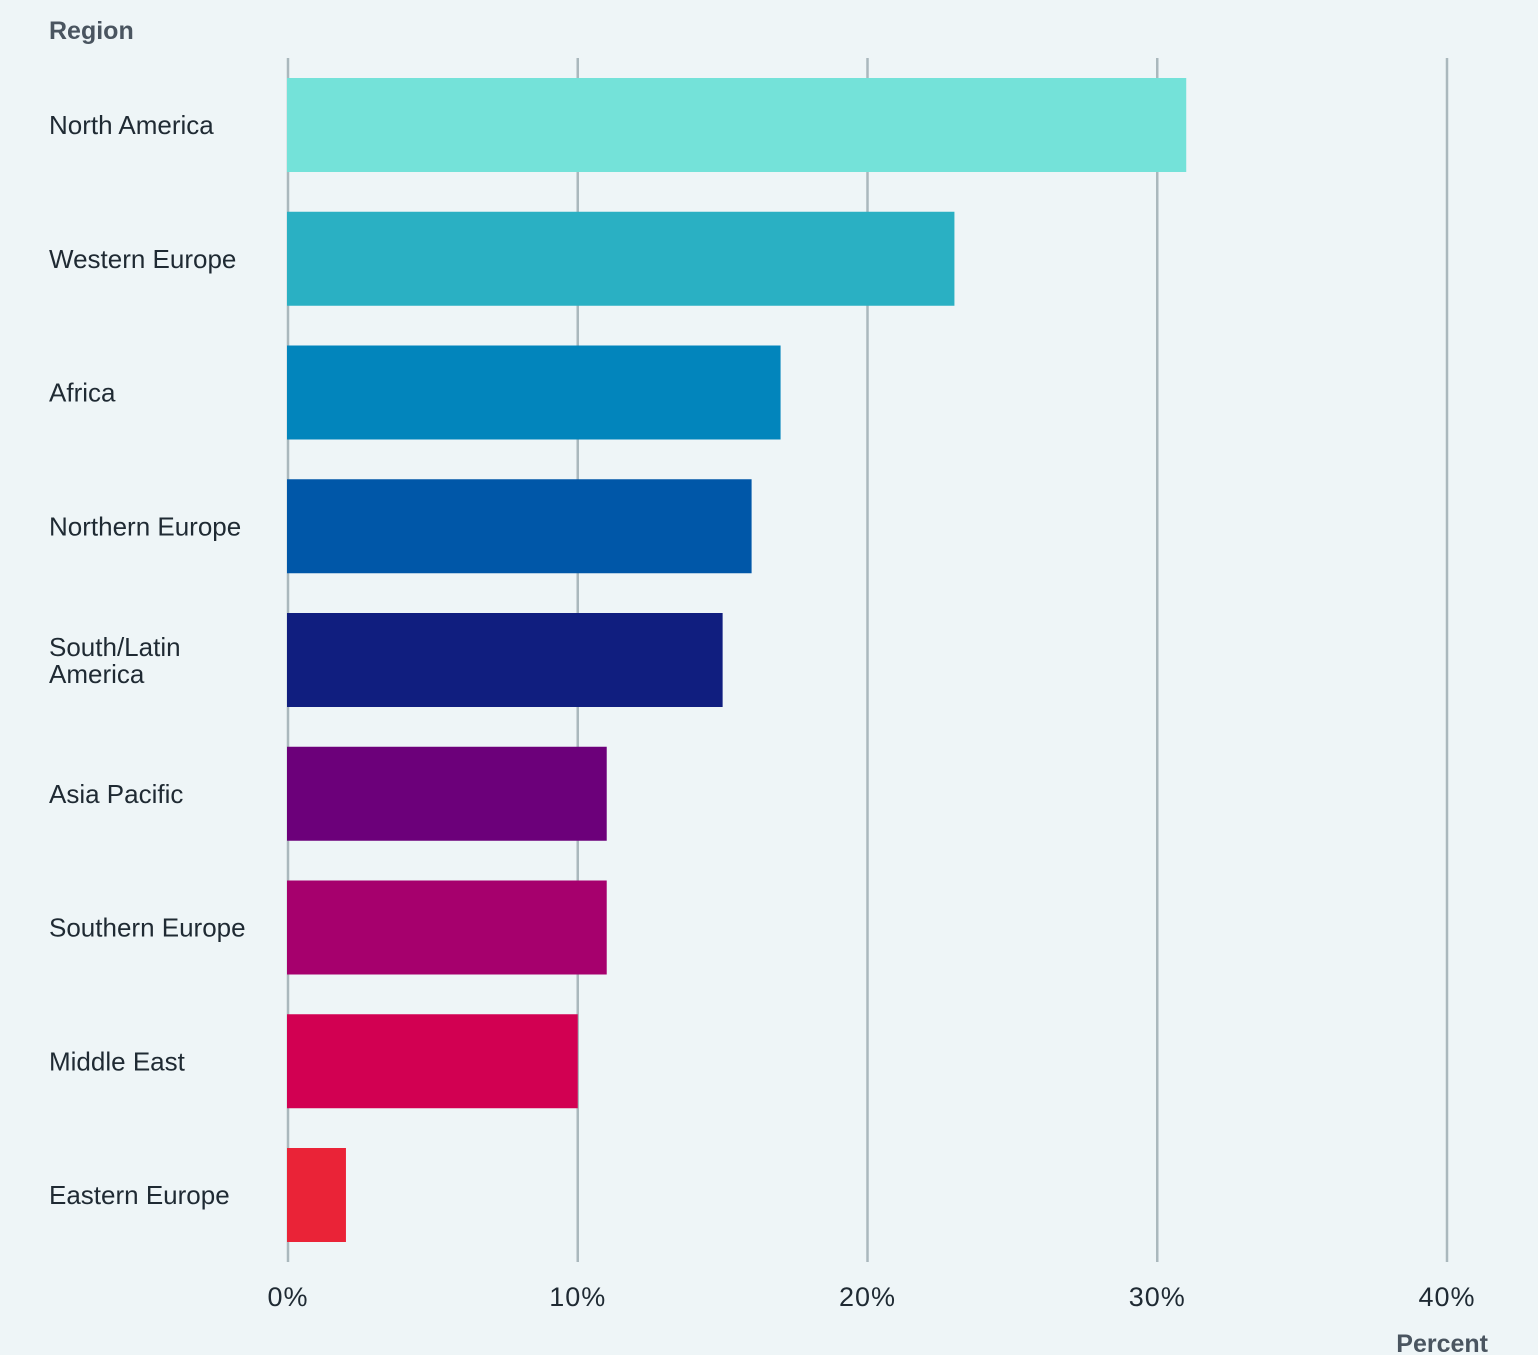 The height and width of the screenshot is (1355, 1538). I want to click on x-tick-labels: 0% 10% 20% 30% 40%, so click(871, 1297).